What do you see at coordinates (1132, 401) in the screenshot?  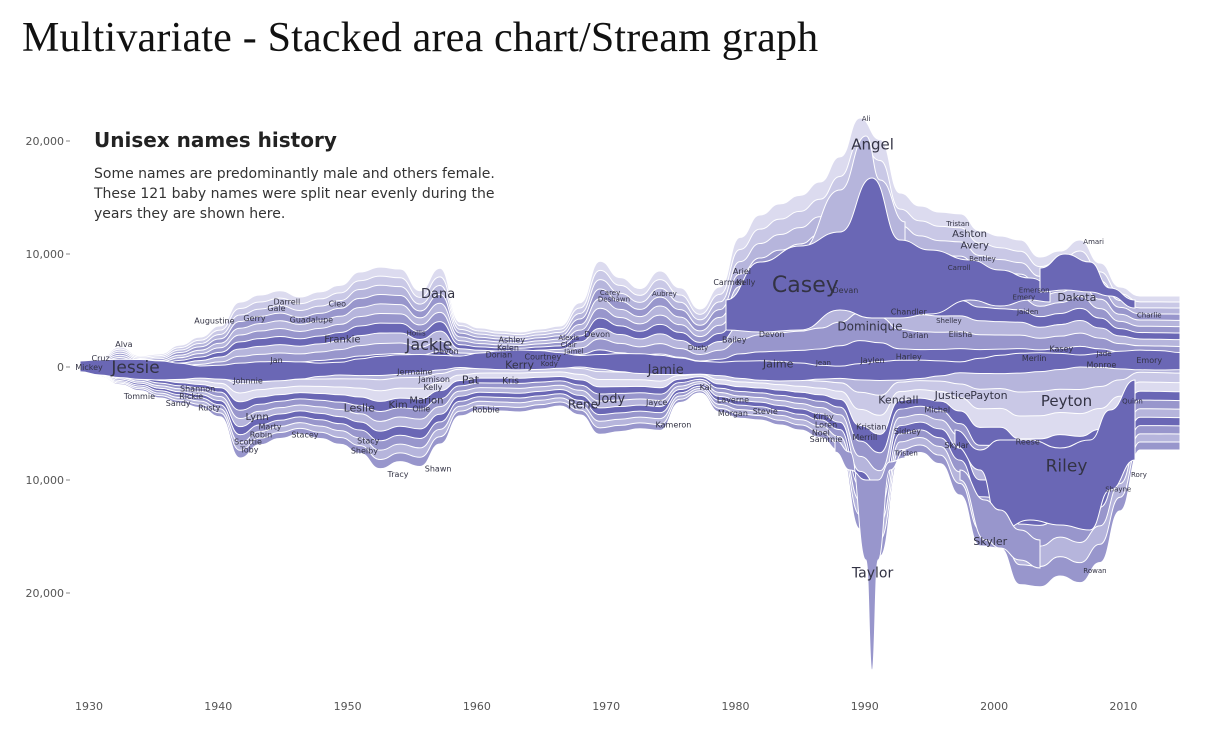 I see `series-label: Quinn` at bounding box center [1132, 401].